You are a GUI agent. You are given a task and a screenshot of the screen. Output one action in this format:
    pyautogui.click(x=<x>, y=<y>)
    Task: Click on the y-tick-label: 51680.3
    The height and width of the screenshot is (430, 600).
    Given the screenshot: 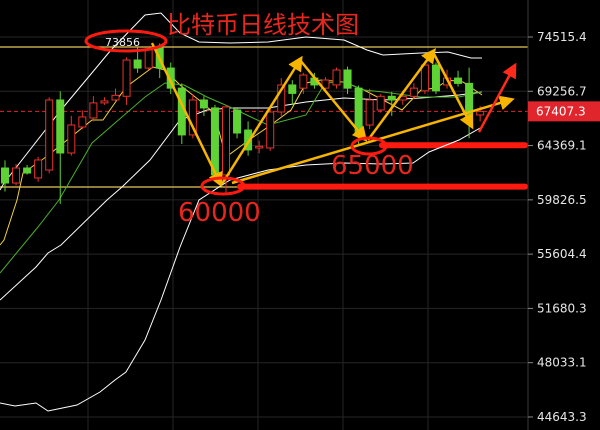 What is the action you would take?
    pyautogui.click(x=562, y=308)
    